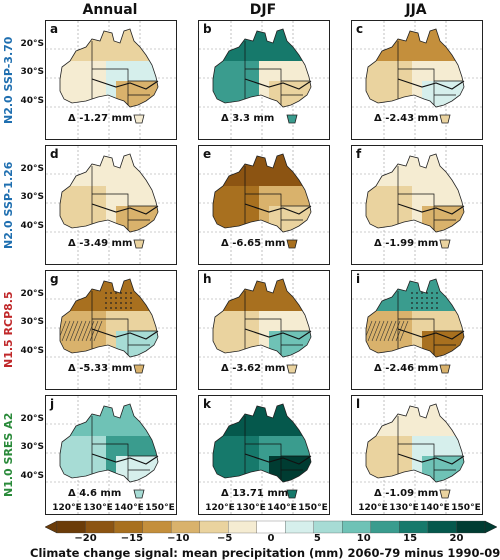  What do you see at coordinates (178, 538) in the screenshot?
I see `colorbar-tick-label: −10` at bounding box center [178, 538].